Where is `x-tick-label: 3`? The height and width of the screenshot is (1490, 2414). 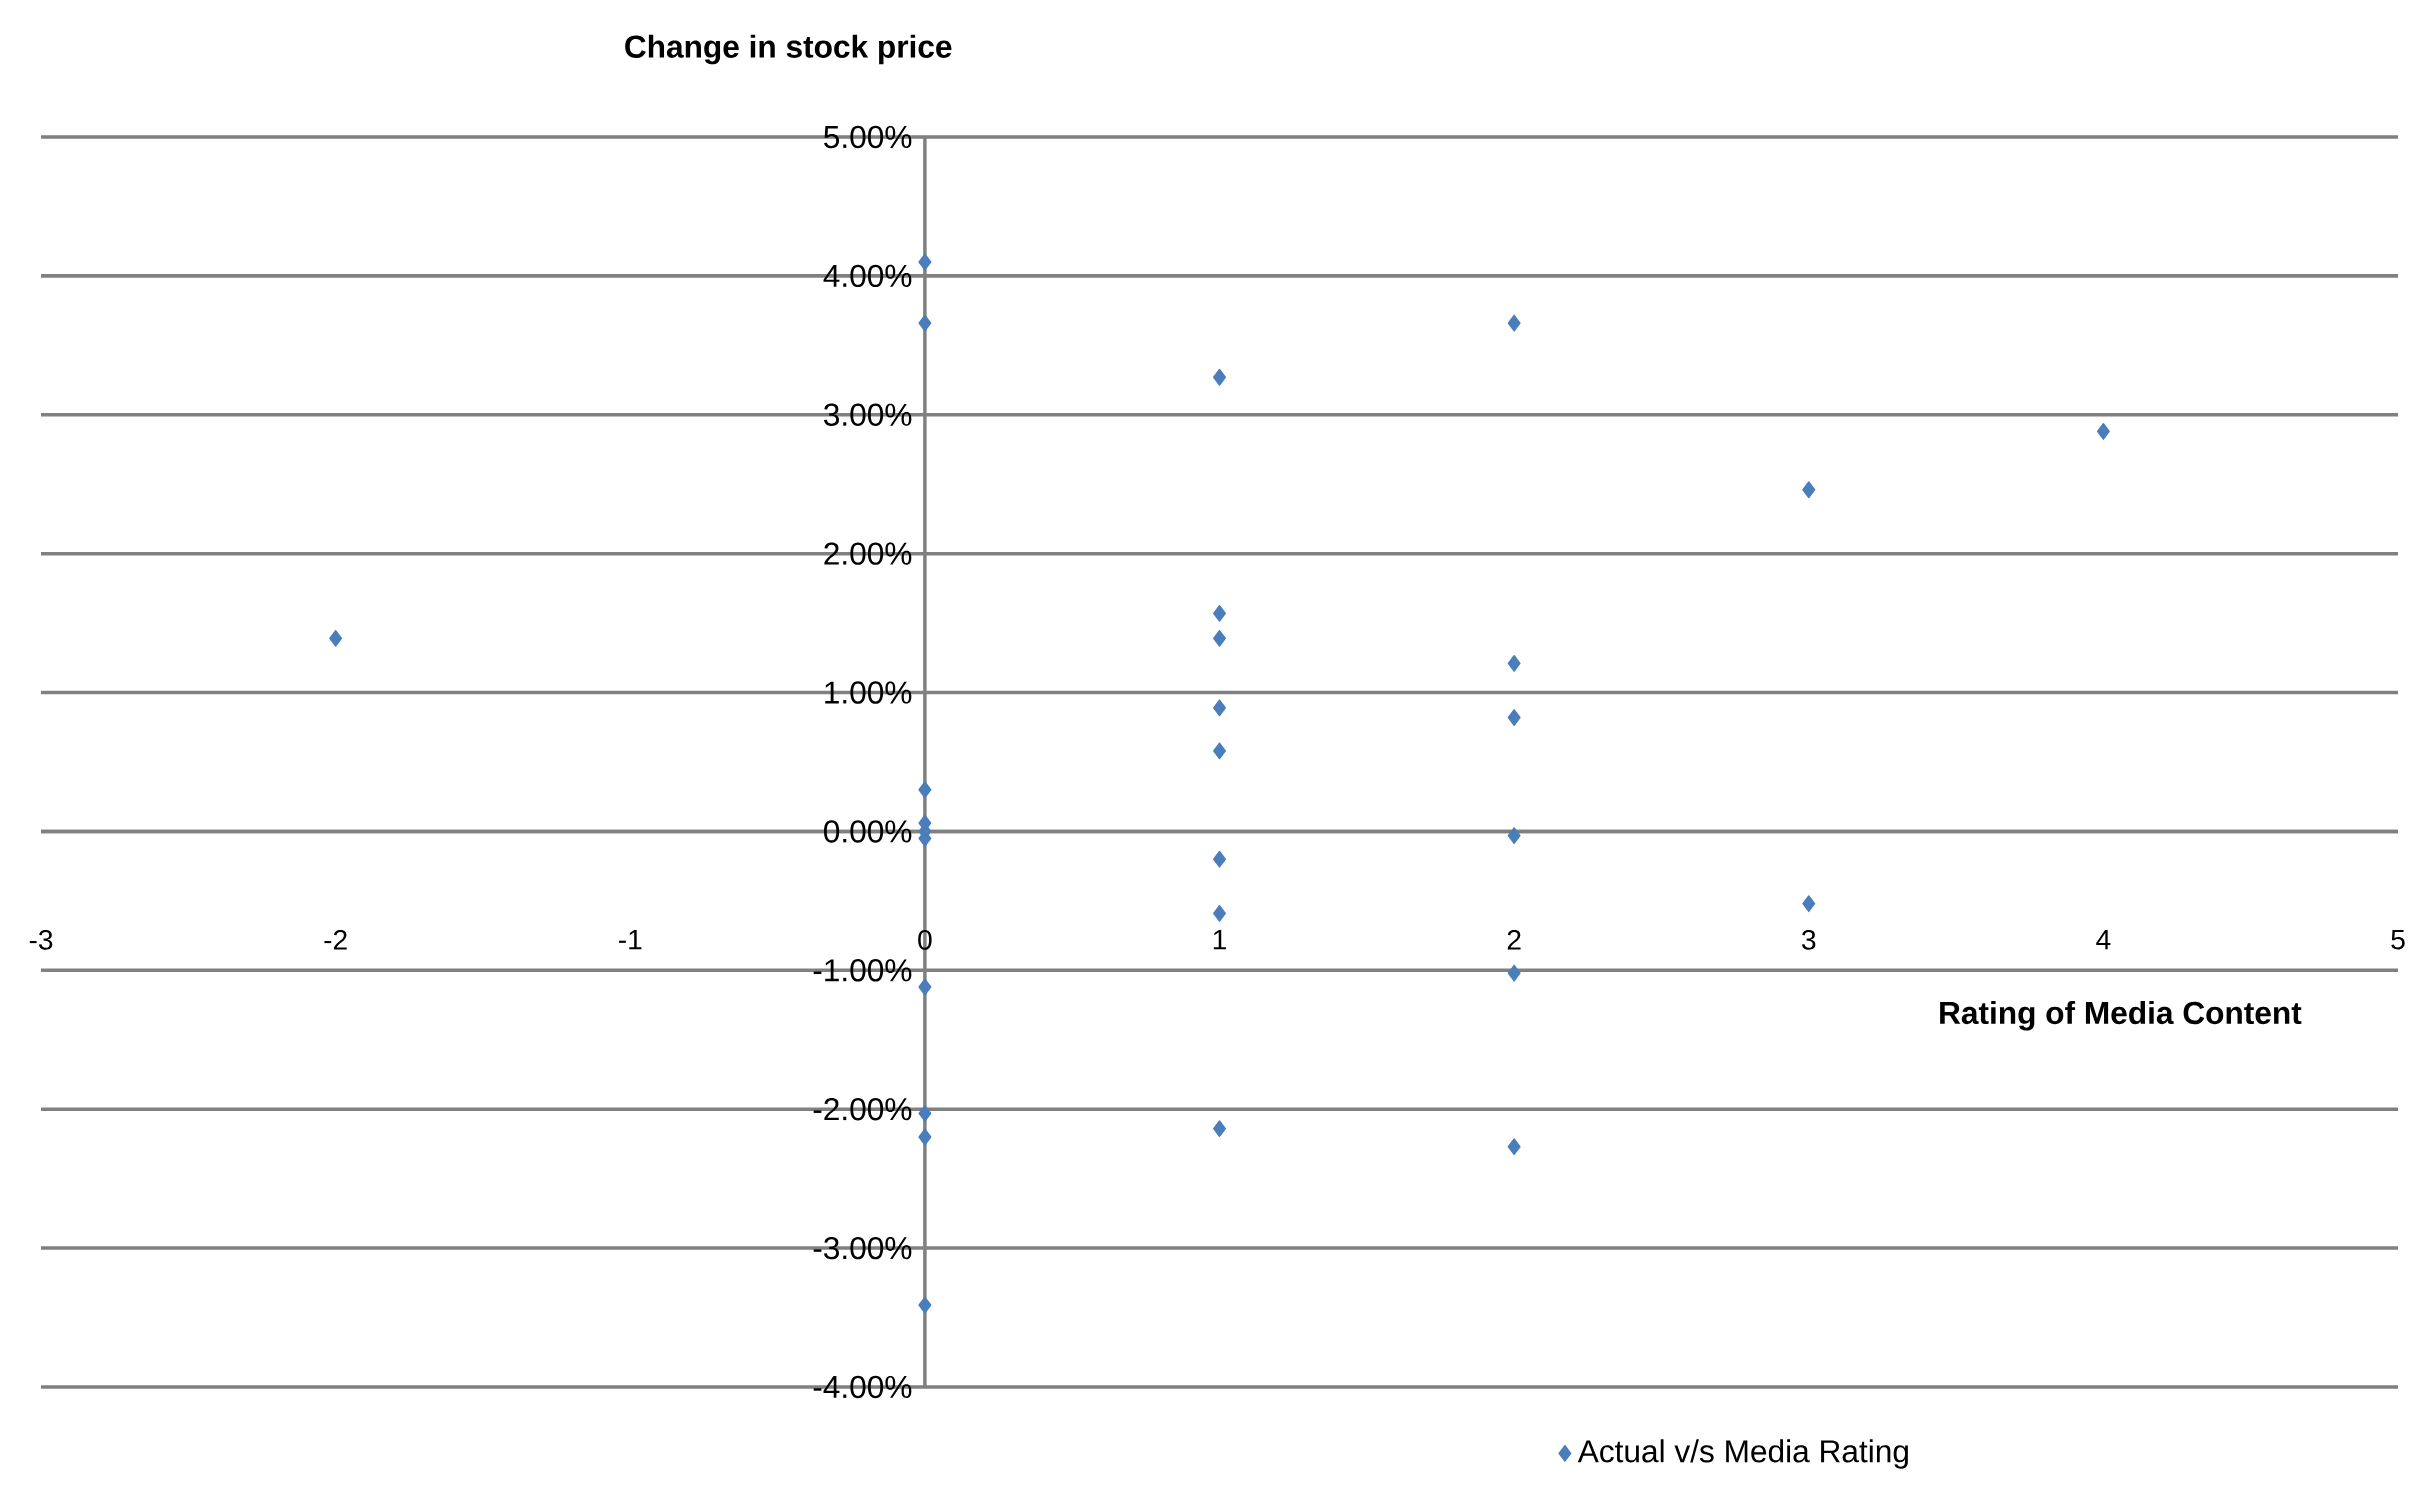
x-tick-label: 3 is located at coordinates (1809, 939).